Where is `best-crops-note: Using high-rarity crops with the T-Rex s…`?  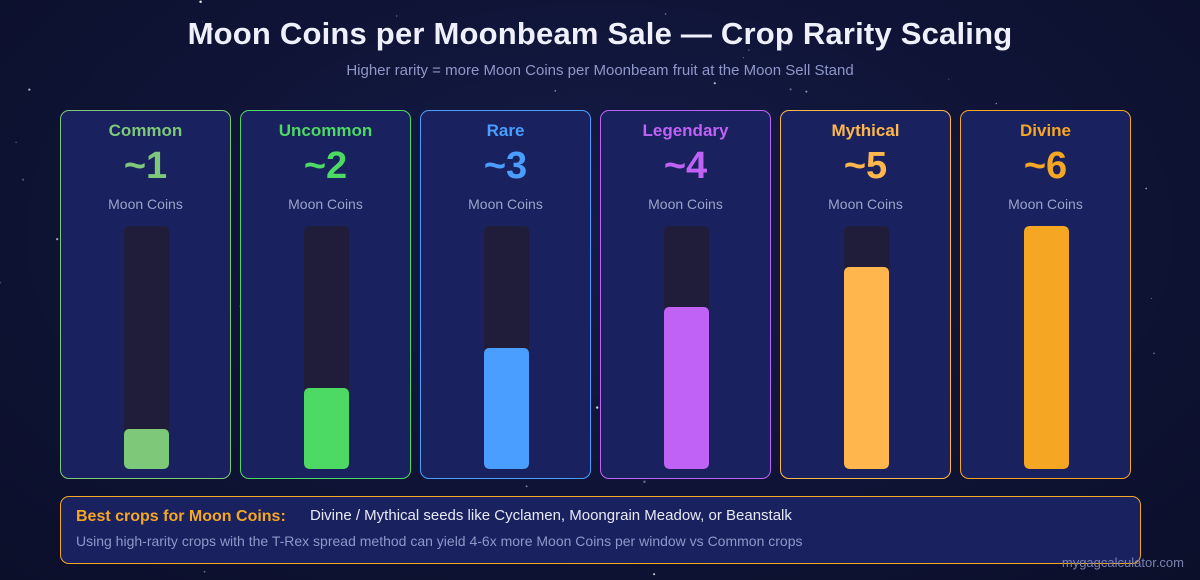
best-crops-note: Using high-rarity crops with the T-Rex s… is located at coordinates (439, 541).